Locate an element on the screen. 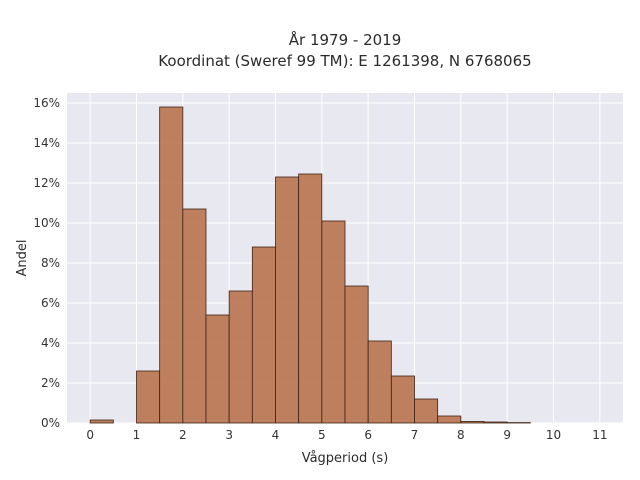 This screenshot has height=480, width=640. y-tick-label: 14% is located at coordinates (46, 143).